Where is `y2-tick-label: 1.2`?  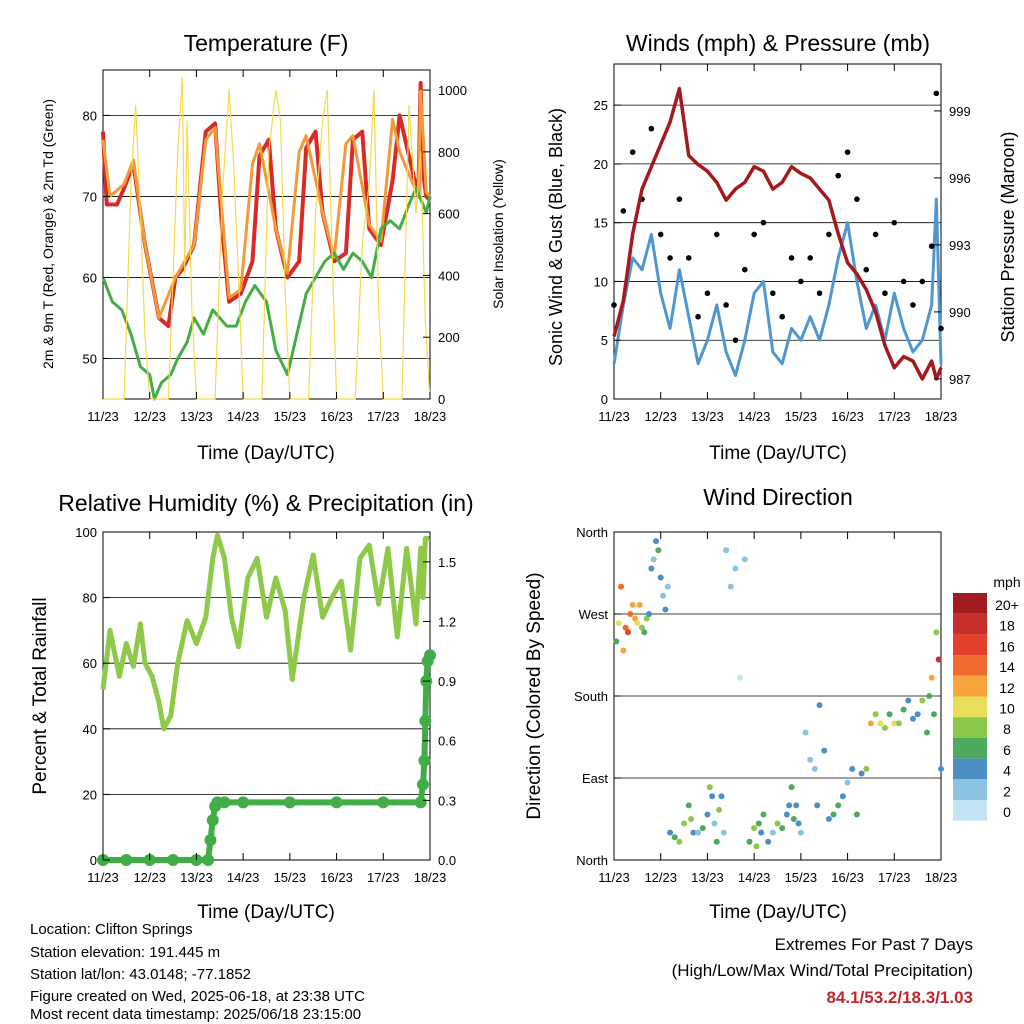 y2-tick-label: 1.2 is located at coordinates (447, 621).